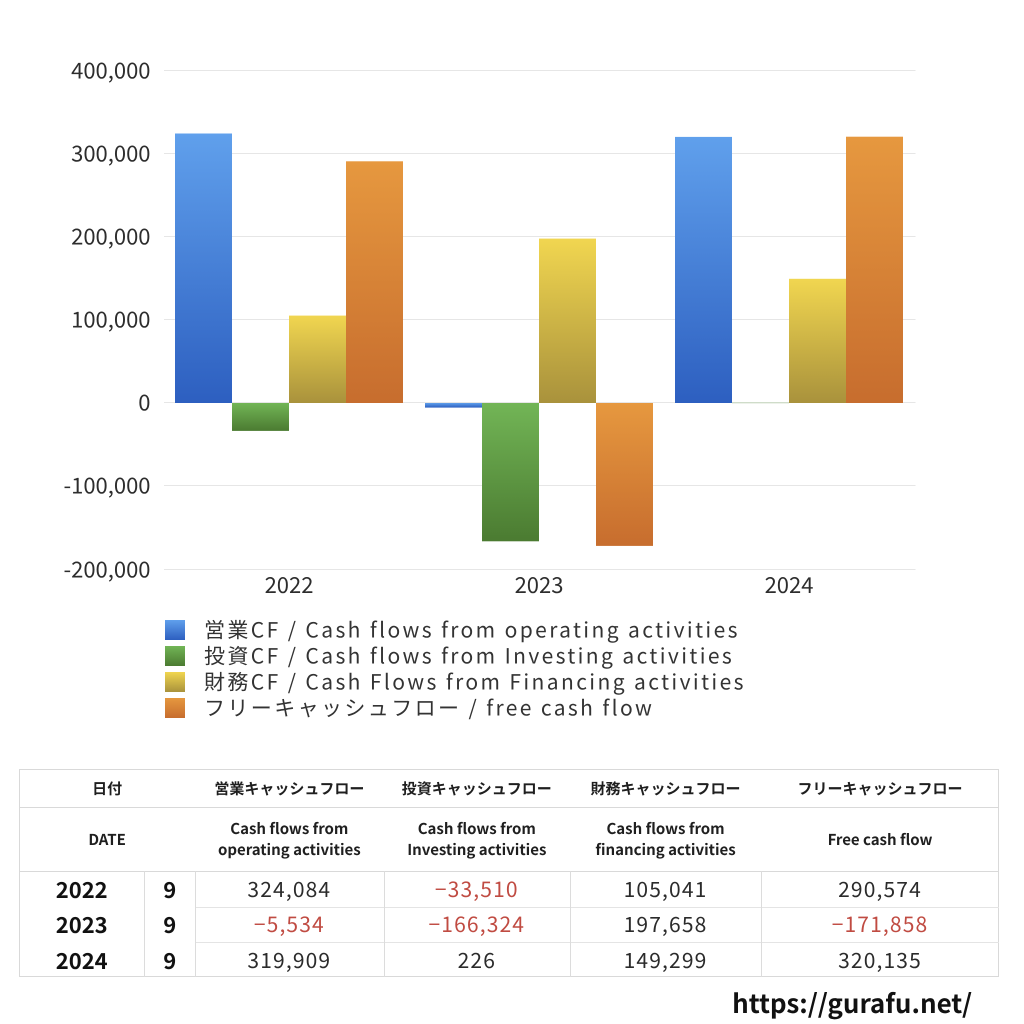  What do you see at coordinates (106, 484) in the screenshot?
I see `svg-text: -100,000` at bounding box center [106, 484].